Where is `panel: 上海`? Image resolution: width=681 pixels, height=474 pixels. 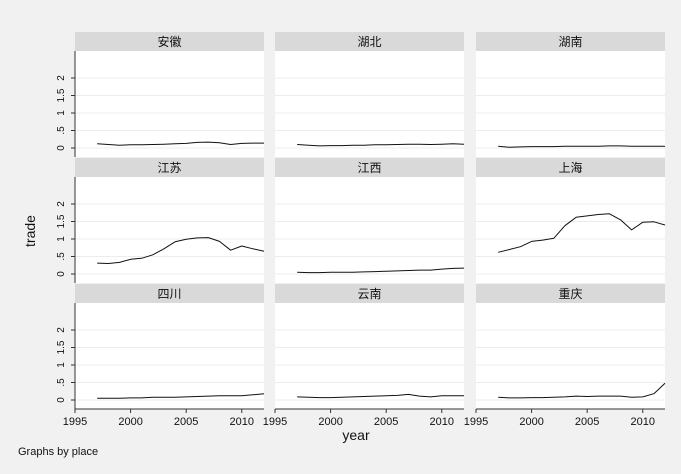
panel: 上海 is located at coordinates (571, 220).